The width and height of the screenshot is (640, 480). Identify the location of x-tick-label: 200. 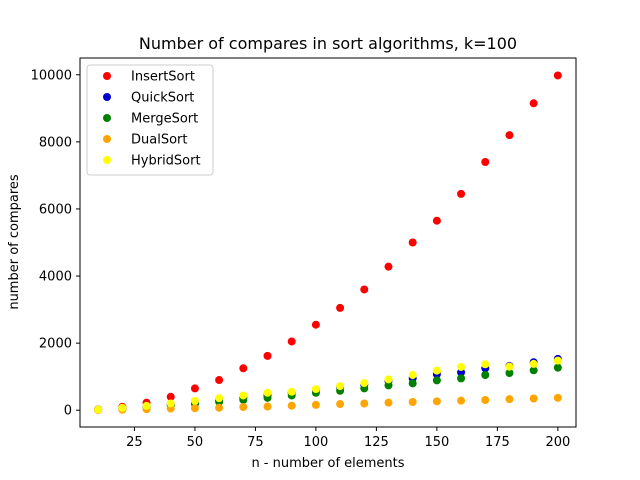
(557, 442).